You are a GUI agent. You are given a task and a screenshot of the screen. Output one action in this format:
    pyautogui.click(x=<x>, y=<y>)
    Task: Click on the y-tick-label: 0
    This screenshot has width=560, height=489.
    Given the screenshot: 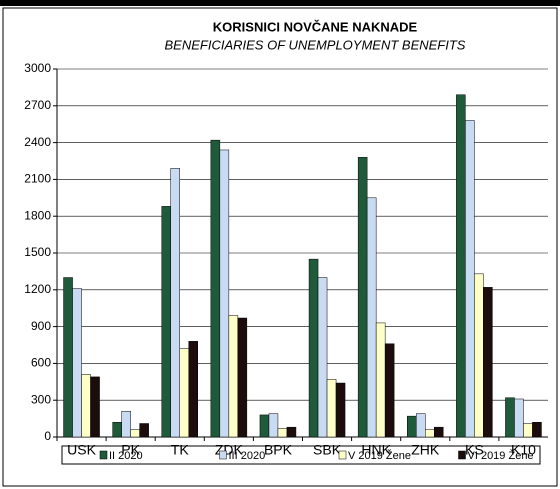 What is the action you would take?
    pyautogui.click(x=47, y=436)
    